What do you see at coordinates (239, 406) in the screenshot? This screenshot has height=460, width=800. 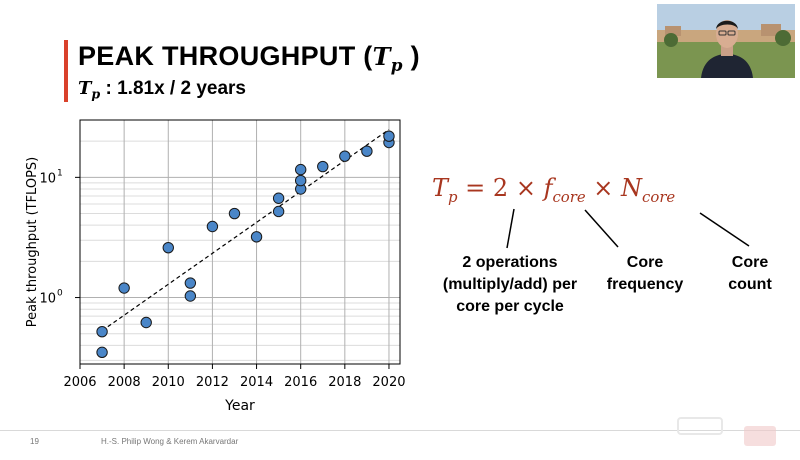 I see `x-axis-label: Year` at bounding box center [239, 406].